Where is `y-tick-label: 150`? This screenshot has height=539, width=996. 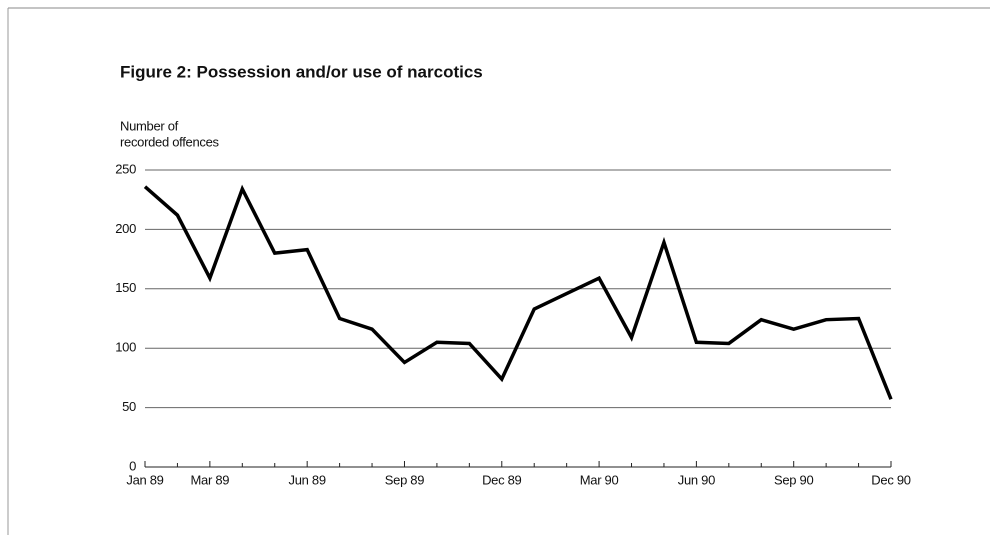
y-tick-label: 150 is located at coordinates (125, 287).